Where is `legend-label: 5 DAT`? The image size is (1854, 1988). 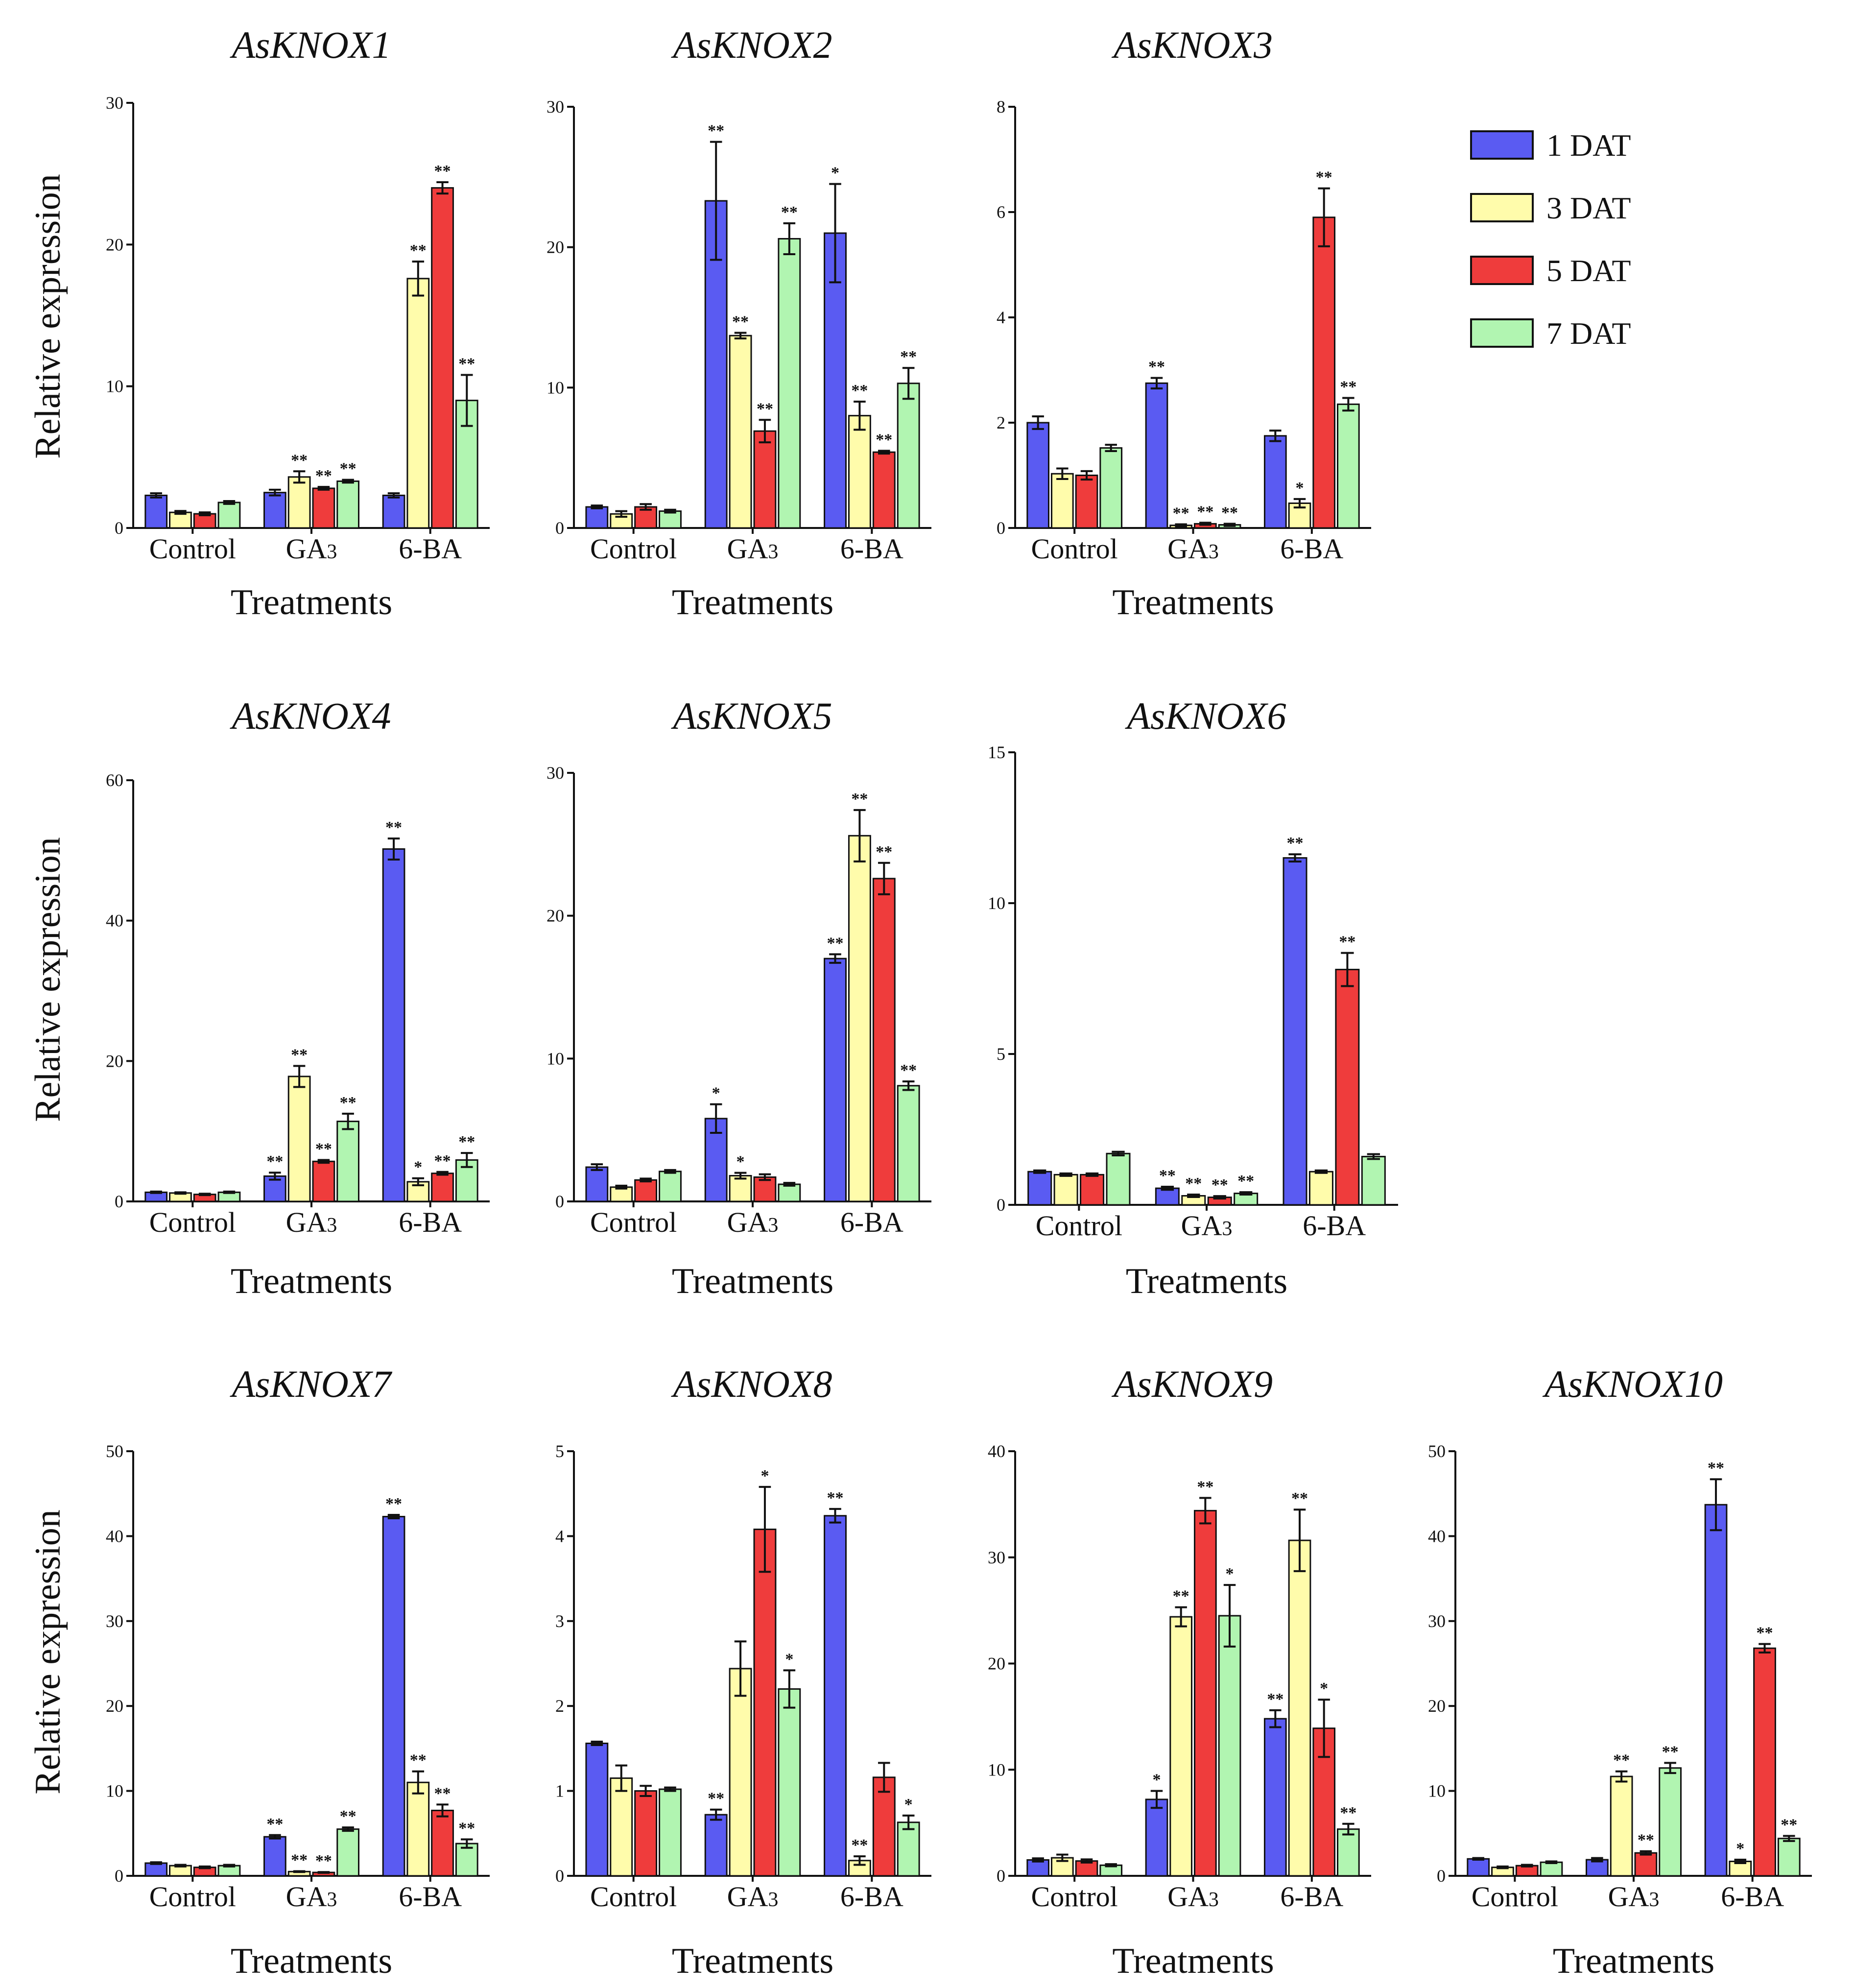 legend-label: 5 DAT is located at coordinates (1588, 270).